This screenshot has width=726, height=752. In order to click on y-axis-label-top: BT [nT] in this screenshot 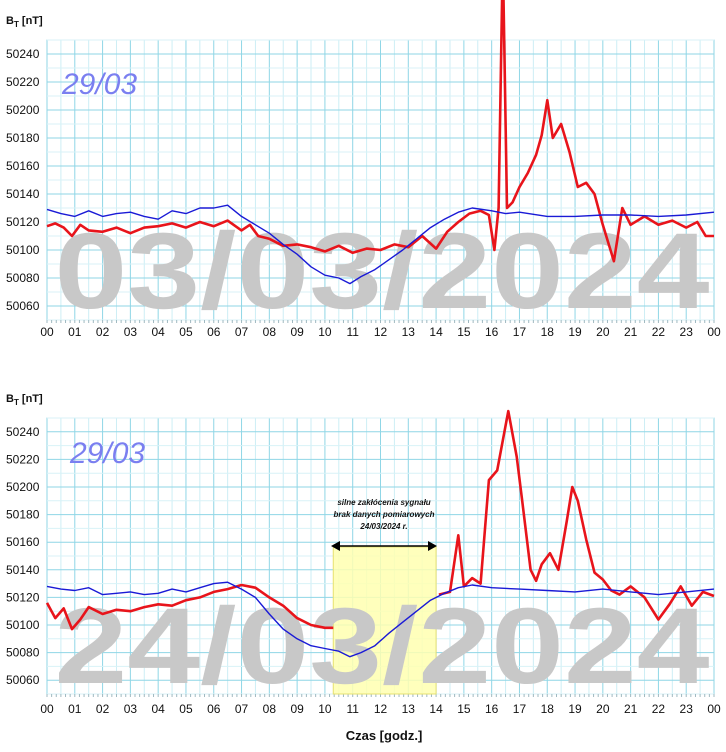, I will do `click(24, 22)`.